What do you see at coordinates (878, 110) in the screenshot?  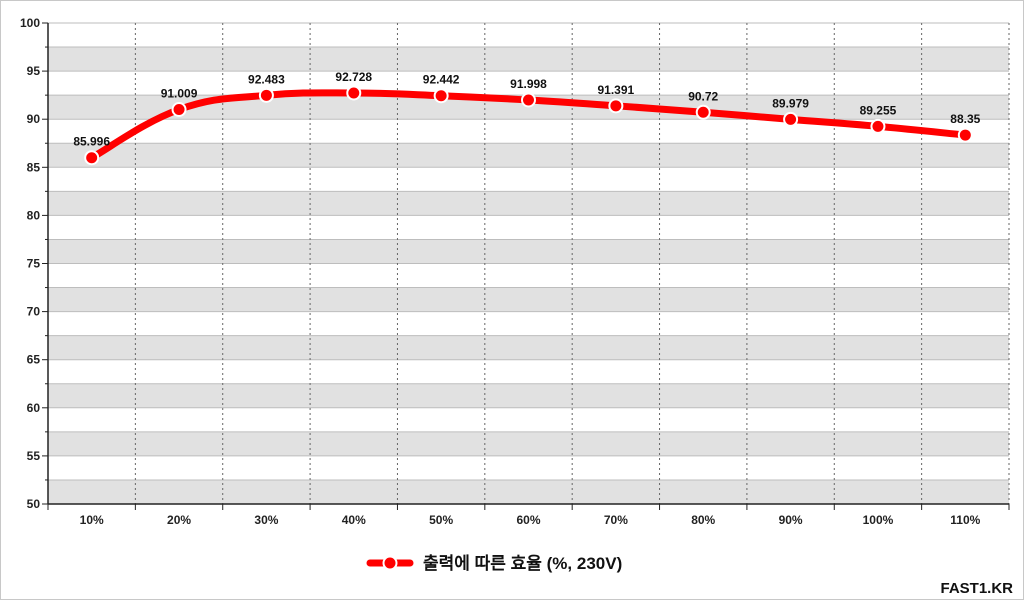 I see `data-label: 89.255` at bounding box center [878, 110].